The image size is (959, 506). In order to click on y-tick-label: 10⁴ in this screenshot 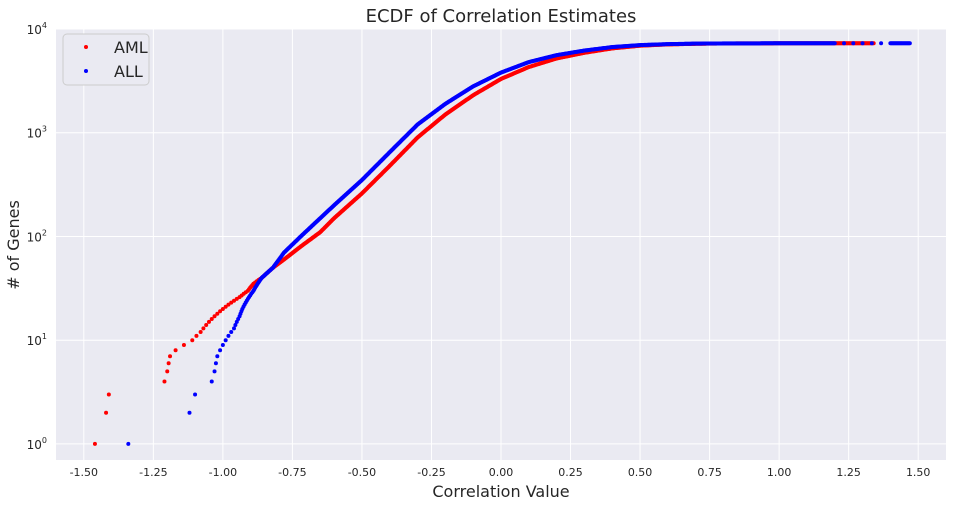, I will do `click(37, 29)`.